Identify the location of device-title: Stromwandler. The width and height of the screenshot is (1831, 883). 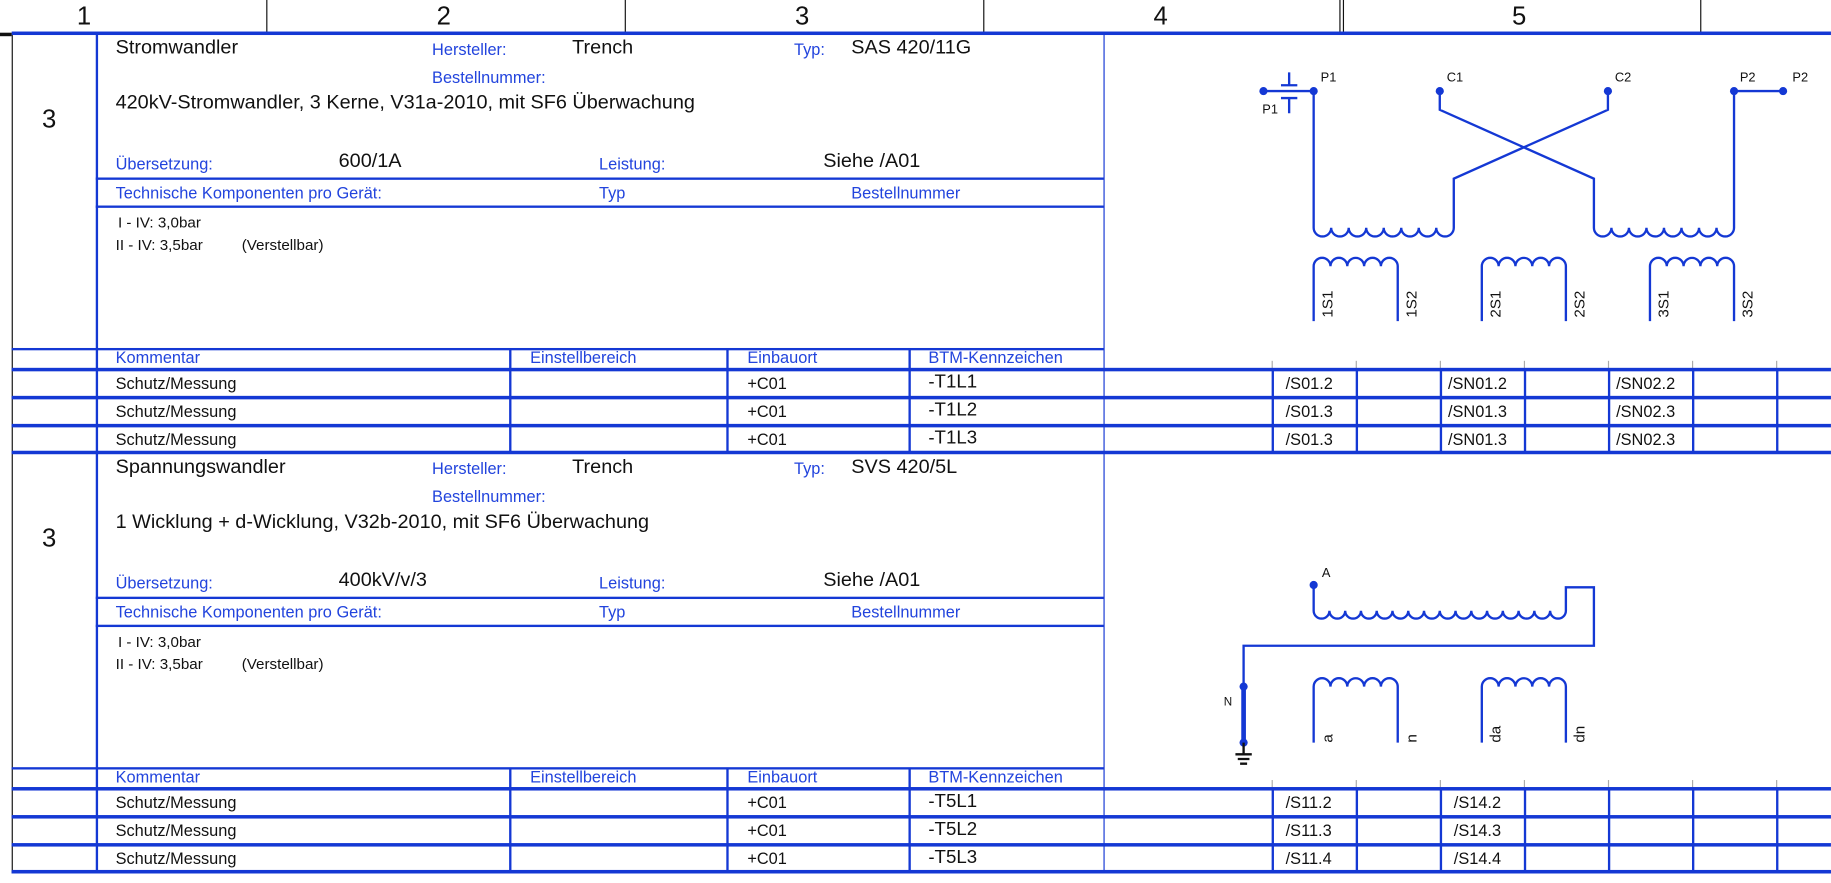
(177, 47).